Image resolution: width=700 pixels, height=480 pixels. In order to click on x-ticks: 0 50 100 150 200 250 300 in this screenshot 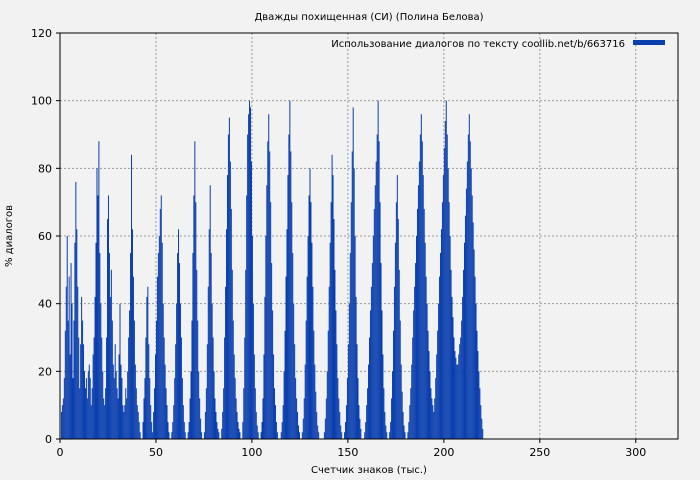, I will do `click(351, 449)`.